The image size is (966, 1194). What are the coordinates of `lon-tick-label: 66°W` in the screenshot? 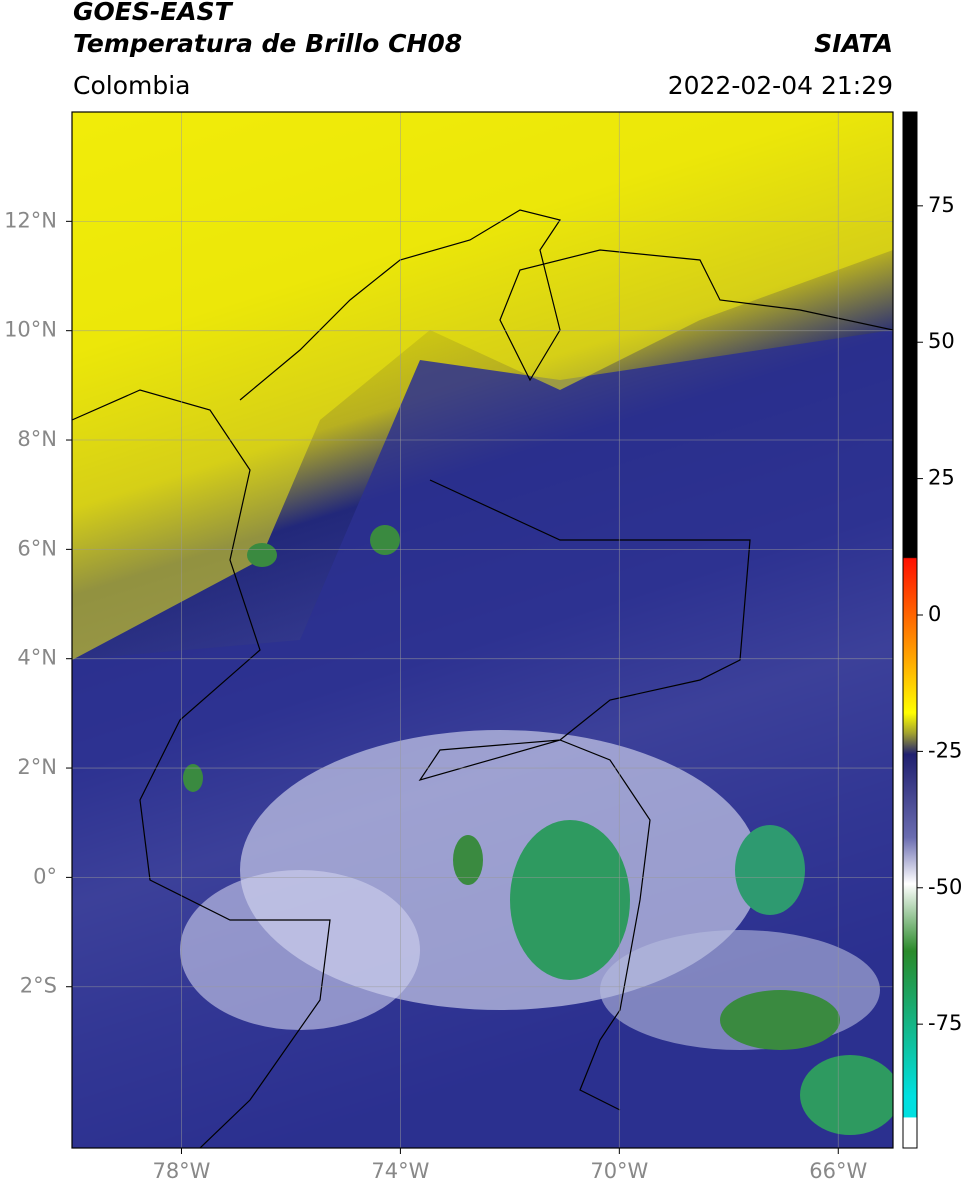 It's located at (838, 1171).